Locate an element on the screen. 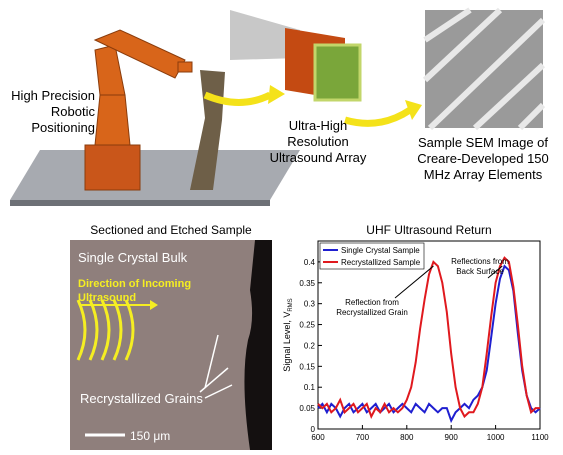 Image resolution: width=563 pixels, height=455 pixels. scale-label: 150 μm is located at coordinates (150, 436).